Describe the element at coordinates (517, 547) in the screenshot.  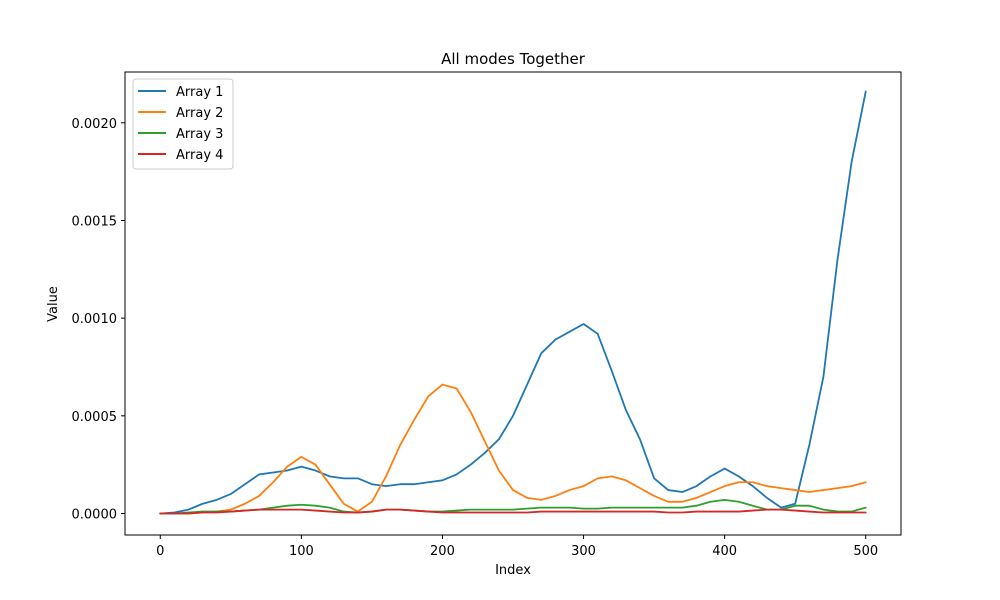
I see `x-axis: 0 100 200 300 400 500` at that location.